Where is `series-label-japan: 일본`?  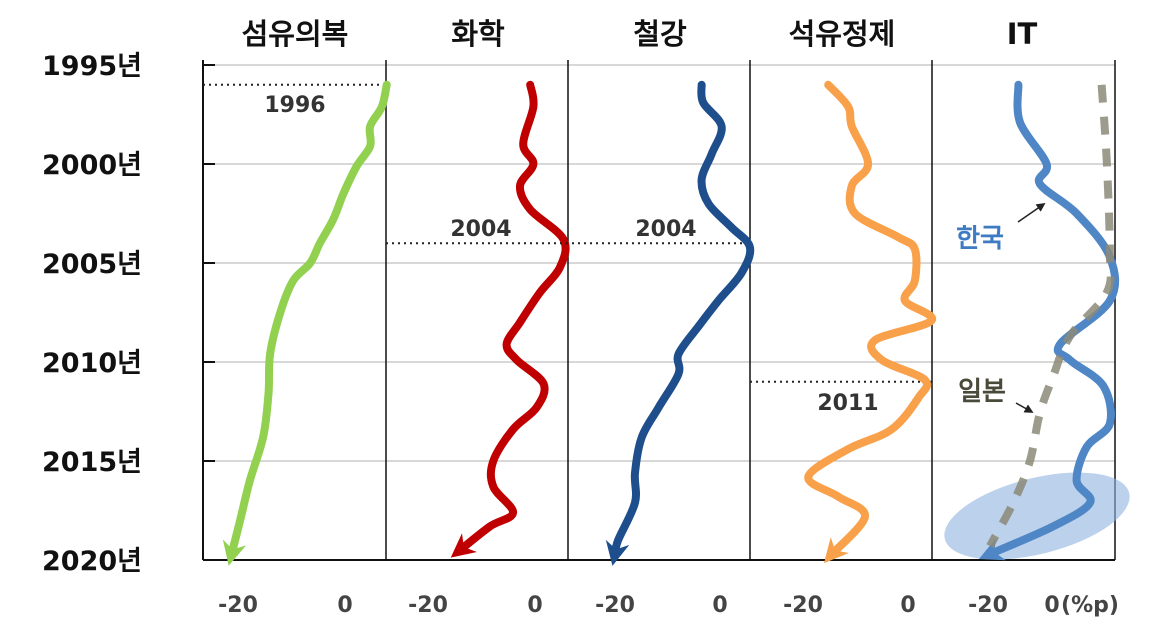
series-label-japan: 일본 is located at coordinates (982, 392).